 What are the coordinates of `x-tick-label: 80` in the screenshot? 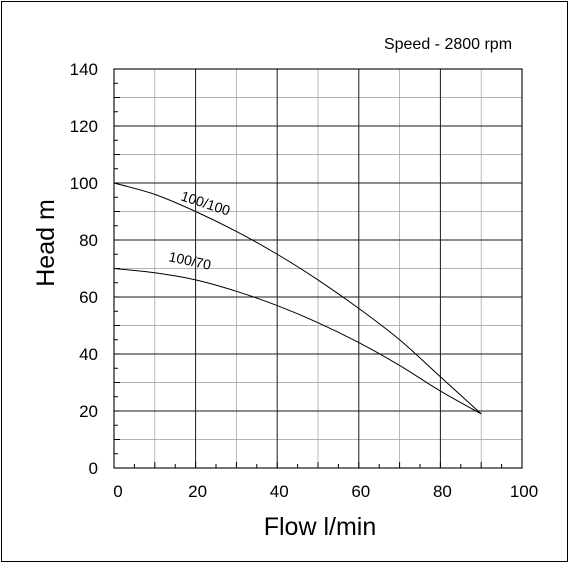 It's located at (442, 491).